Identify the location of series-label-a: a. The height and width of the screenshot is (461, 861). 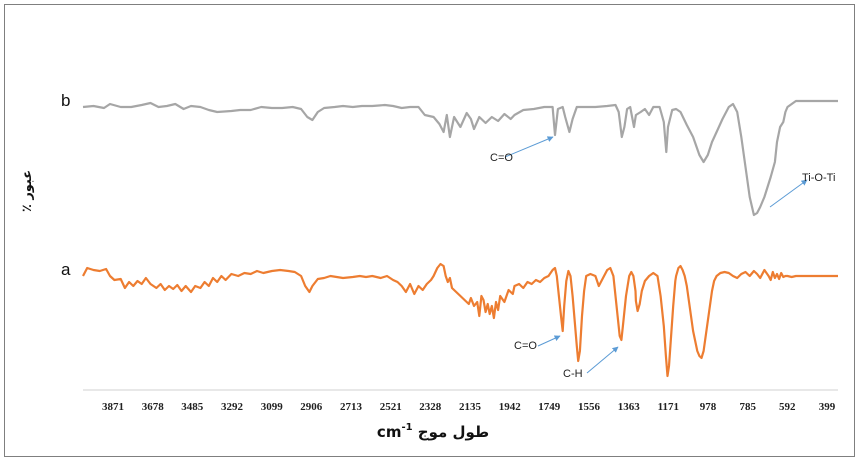
(66, 269).